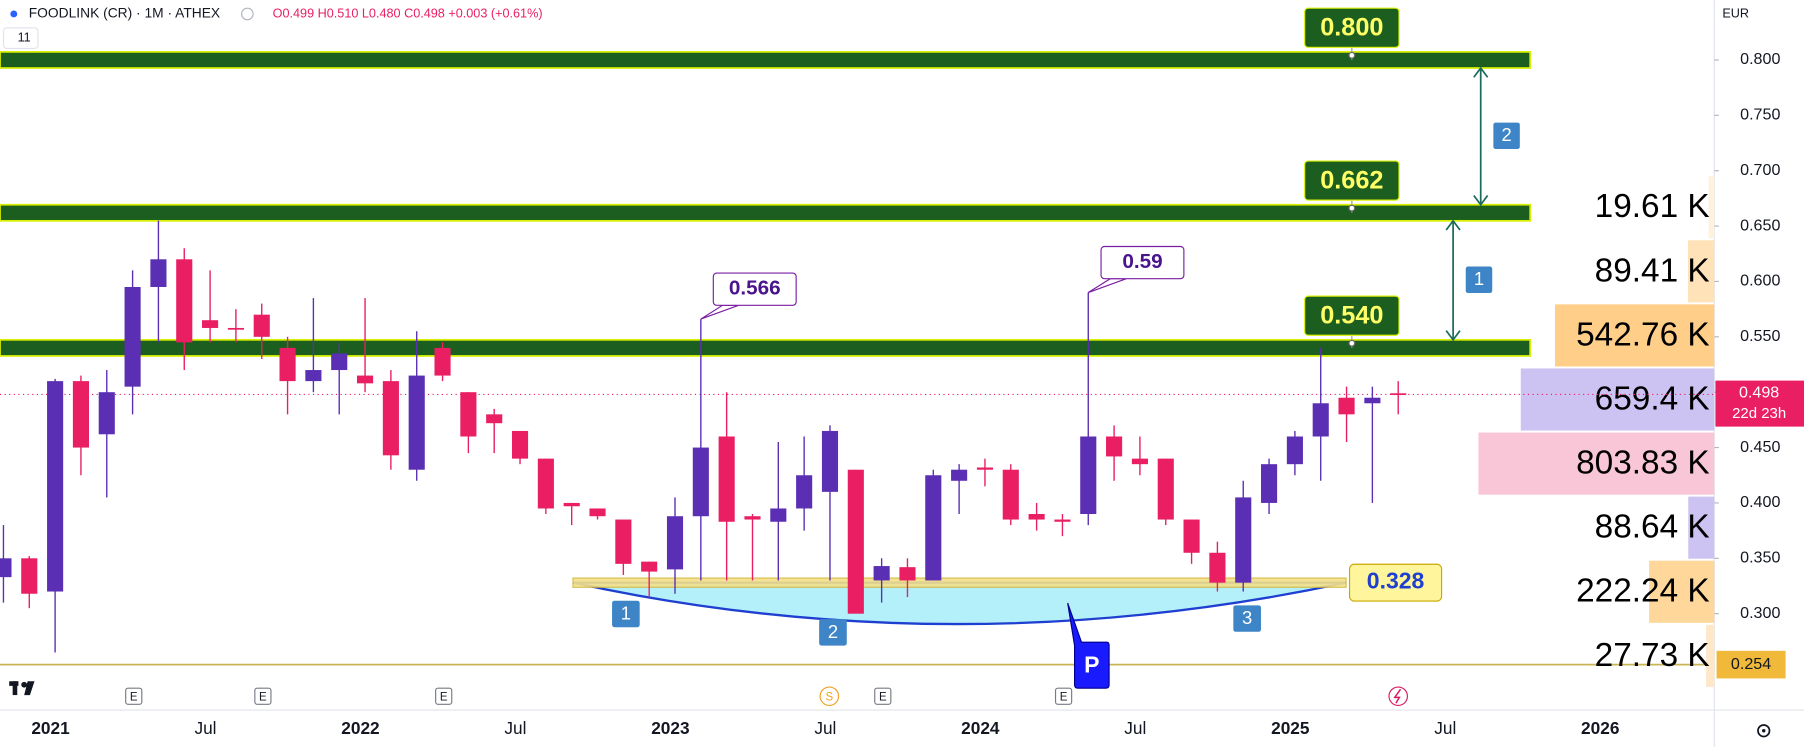  What do you see at coordinates (1760, 225) in the screenshot?
I see `y-tick-label: 0.650` at bounding box center [1760, 225].